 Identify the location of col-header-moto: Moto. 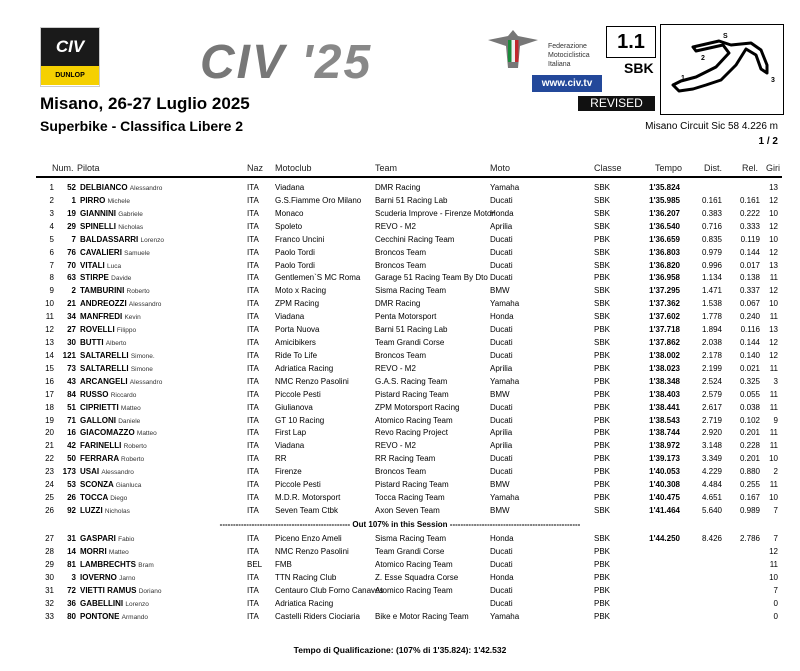
(500, 168).